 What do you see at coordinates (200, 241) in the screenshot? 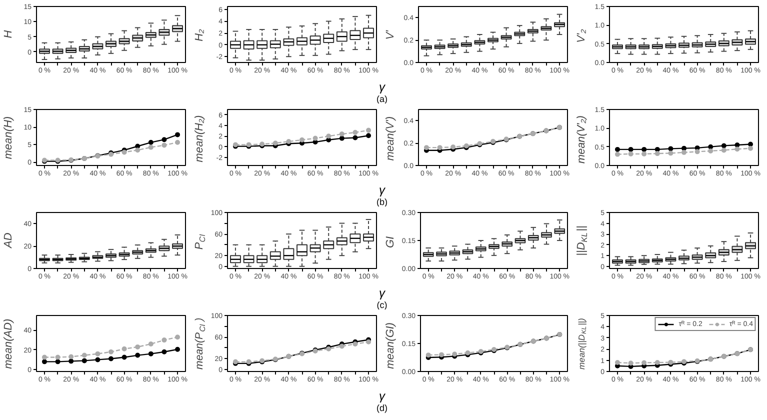
I see `y-axis-title: PCI` at bounding box center [200, 241].